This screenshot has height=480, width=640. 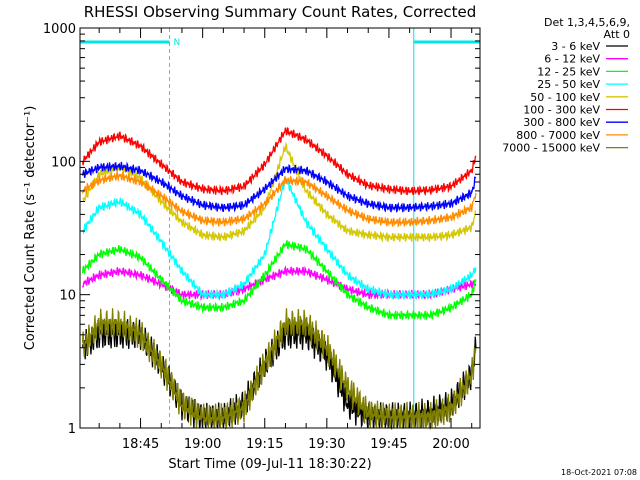 What do you see at coordinates (551, 148) in the screenshot?
I see `legend-entry-label: 7000 - 15000 keV` at bounding box center [551, 148].